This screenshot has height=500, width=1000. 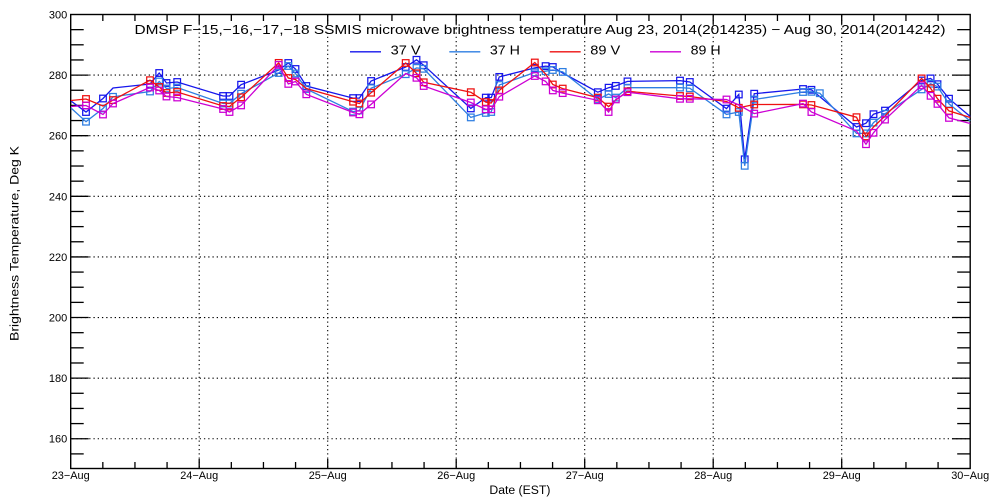 What do you see at coordinates (58, 319) in the screenshot?
I see `svg-text: 200` at bounding box center [58, 319].